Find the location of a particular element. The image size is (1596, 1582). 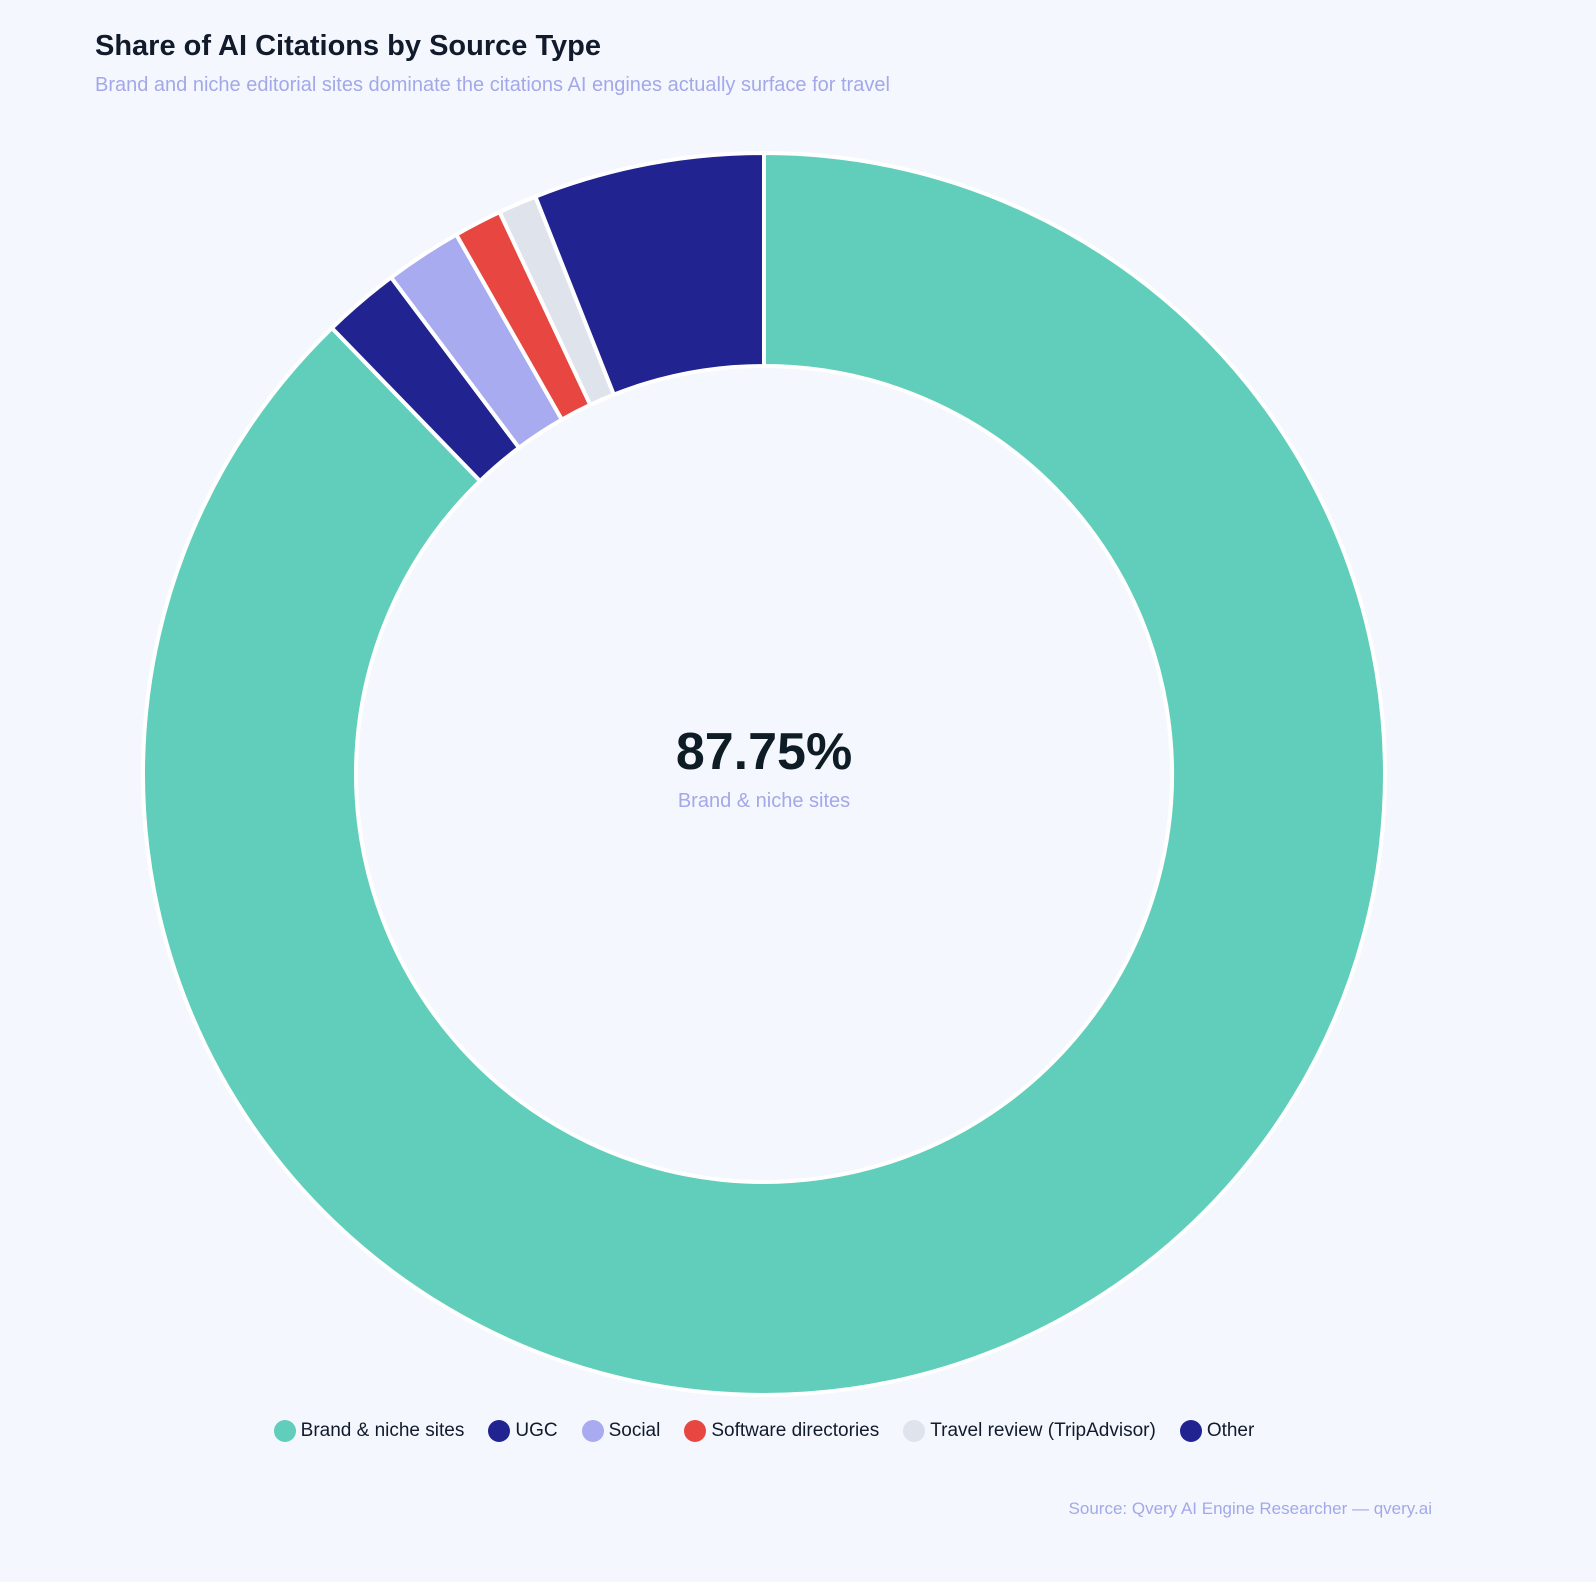

donut-slice-other is located at coordinates (649, 274).